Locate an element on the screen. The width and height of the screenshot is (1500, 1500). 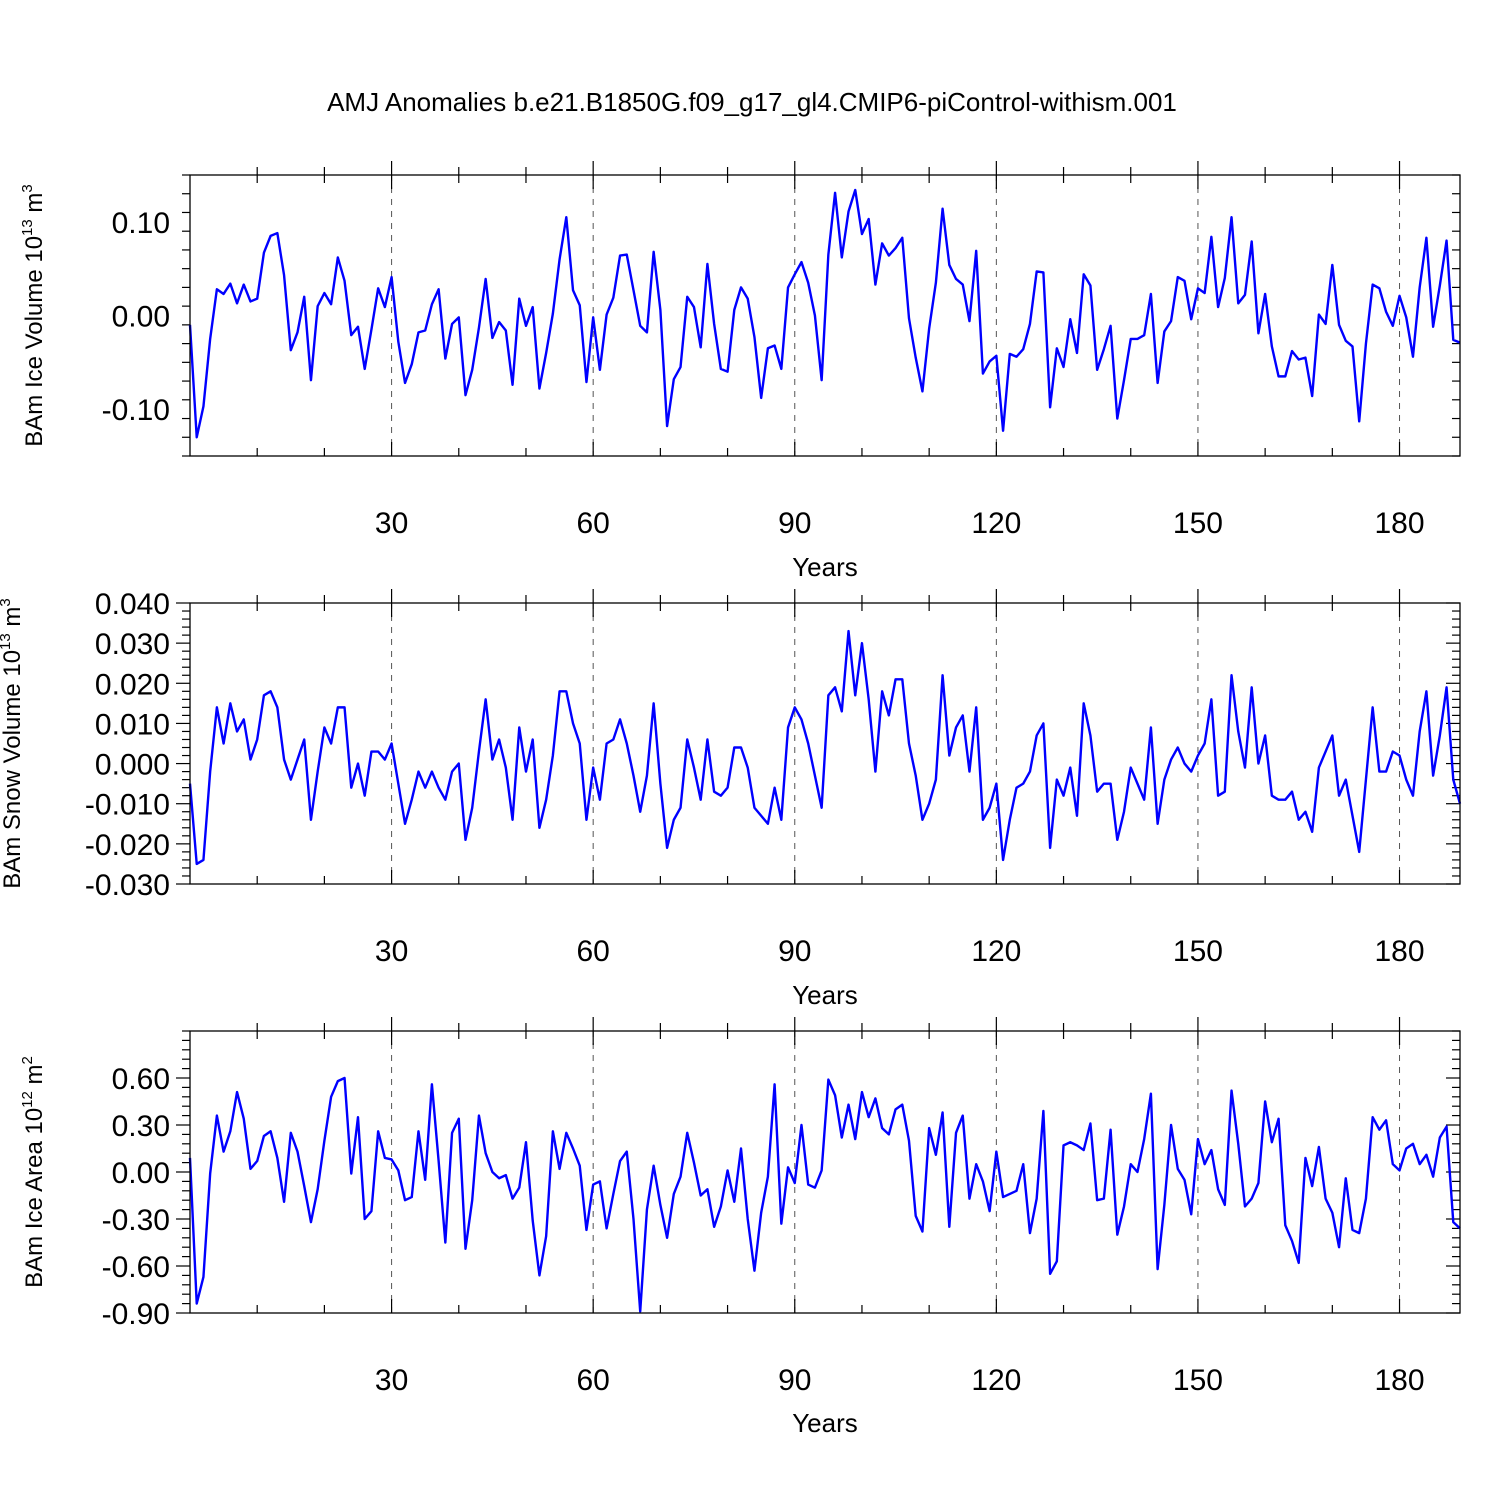
y-tick-label: -0.30 is located at coordinates (136, 1220).